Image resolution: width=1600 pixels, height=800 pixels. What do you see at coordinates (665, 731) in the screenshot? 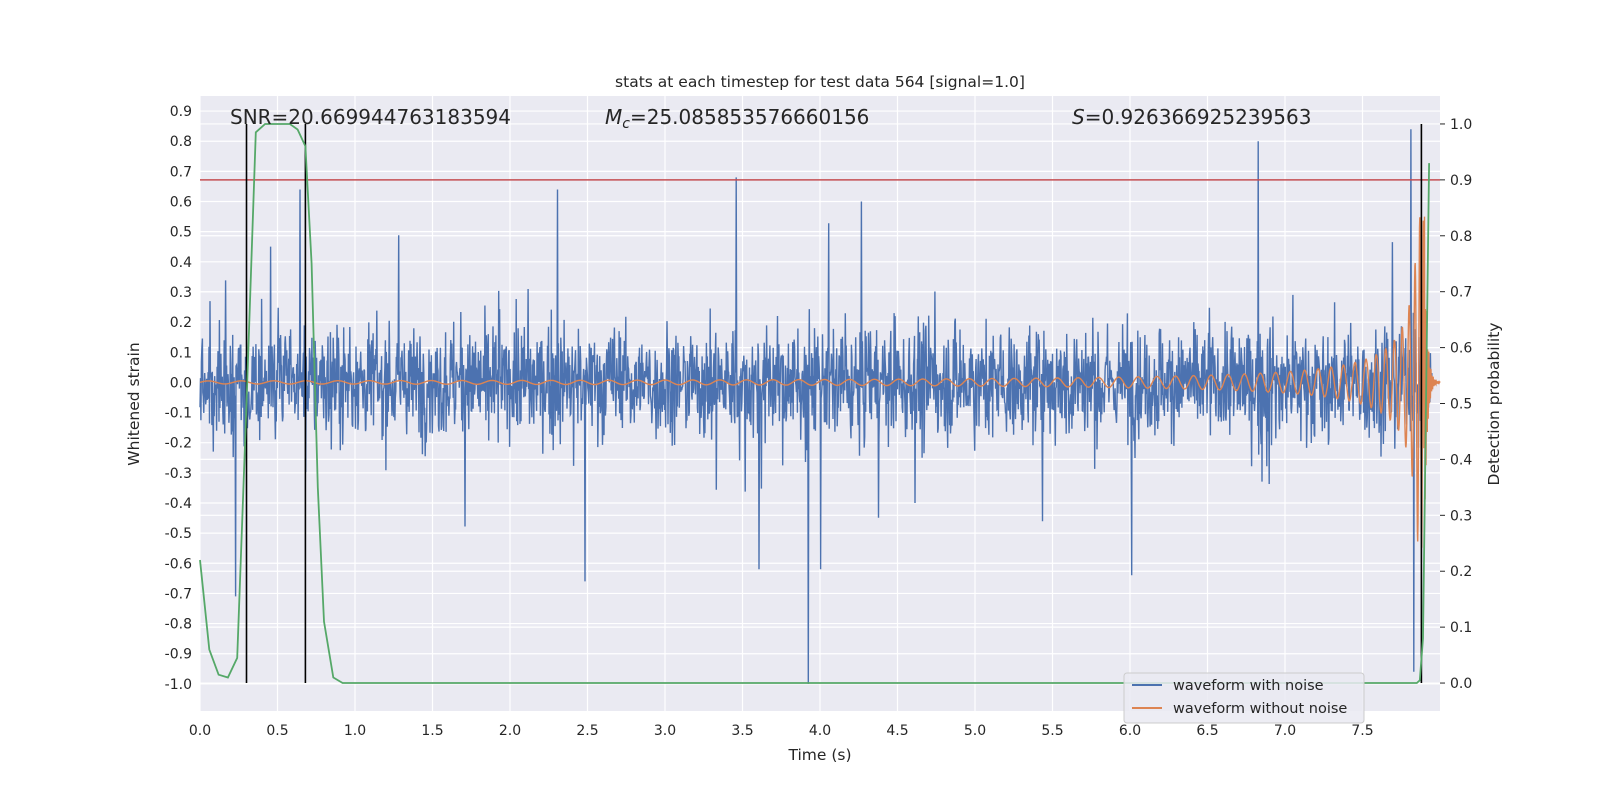
I see `x-tick-label: 3.0` at bounding box center [665, 731].